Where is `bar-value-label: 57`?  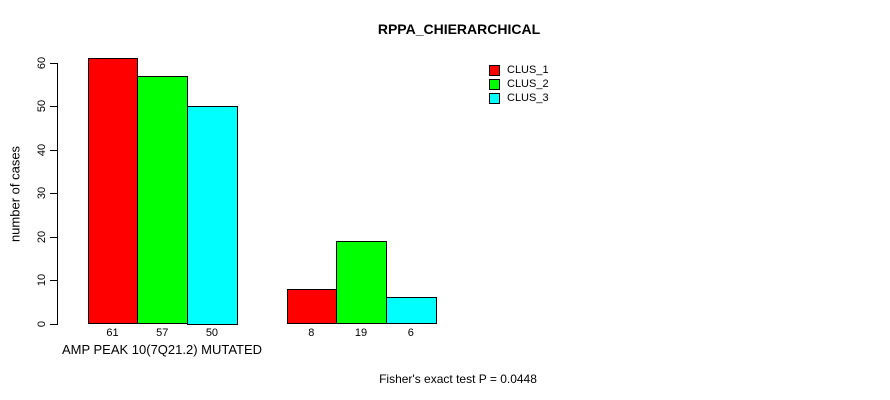
bar-value-label: 57 is located at coordinates (162, 332).